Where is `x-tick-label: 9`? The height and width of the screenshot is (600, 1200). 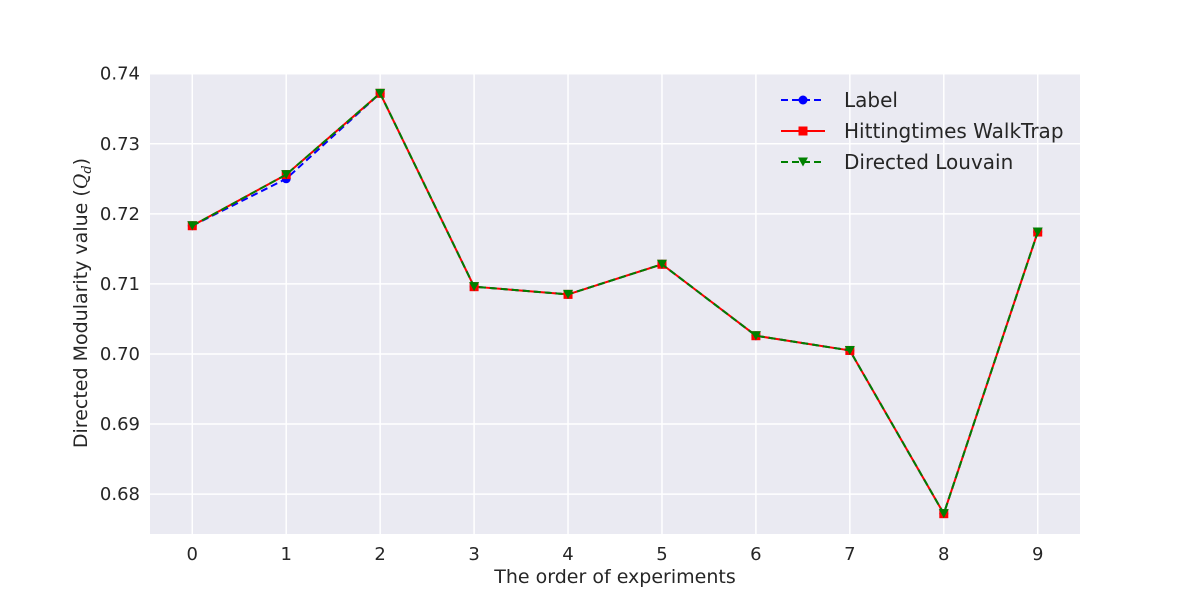 x-tick-label: 9 is located at coordinates (1037, 554).